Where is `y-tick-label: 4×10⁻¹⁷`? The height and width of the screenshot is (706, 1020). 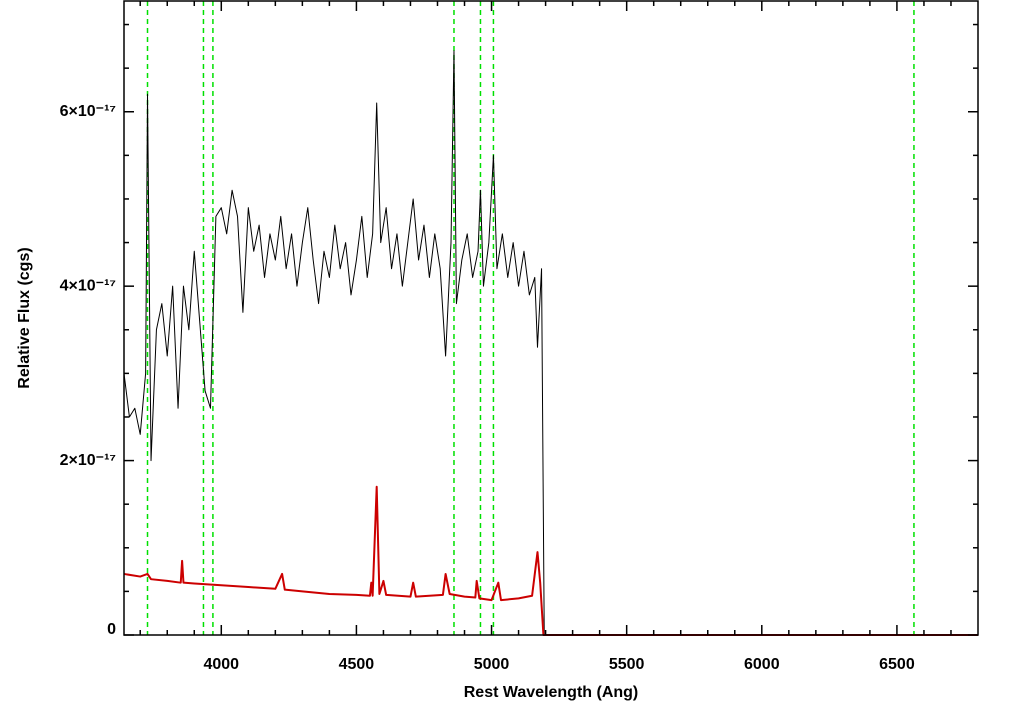 y-tick-label: 4×10⁻¹⁷ is located at coordinates (88, 285).